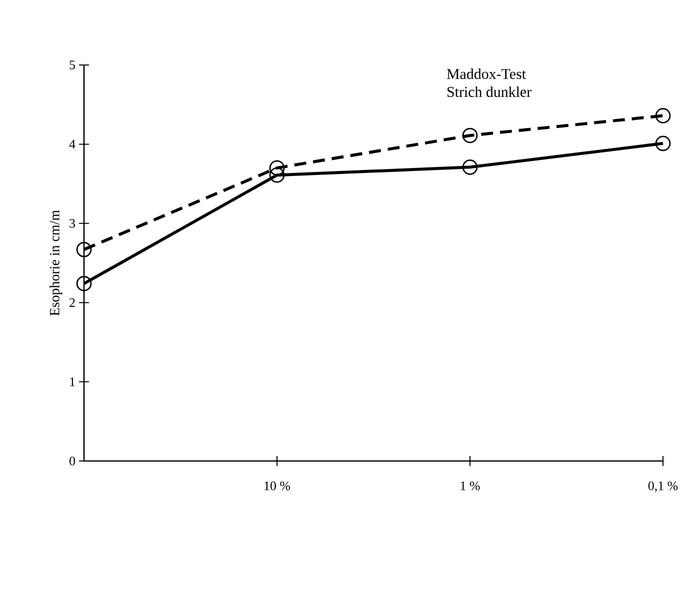 Image resolution: width=684 pixels, height=589 pixels. I want to click on y-tick-label: 3, so click(72, 223).